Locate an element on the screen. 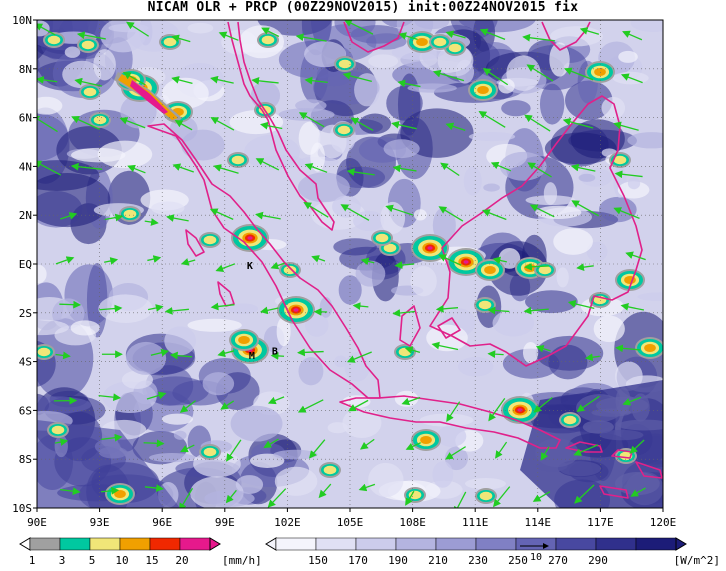 This screenshot has height=571, width=726. olr-legend-tick: 210 is located at coordinates (438, 560).